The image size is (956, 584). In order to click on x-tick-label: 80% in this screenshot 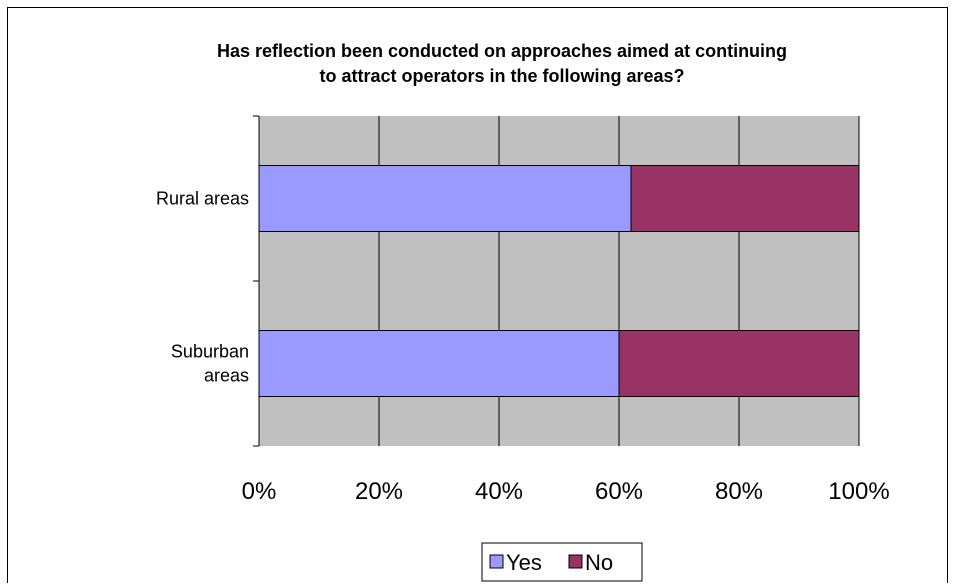, I will do `click(739, 491)`.